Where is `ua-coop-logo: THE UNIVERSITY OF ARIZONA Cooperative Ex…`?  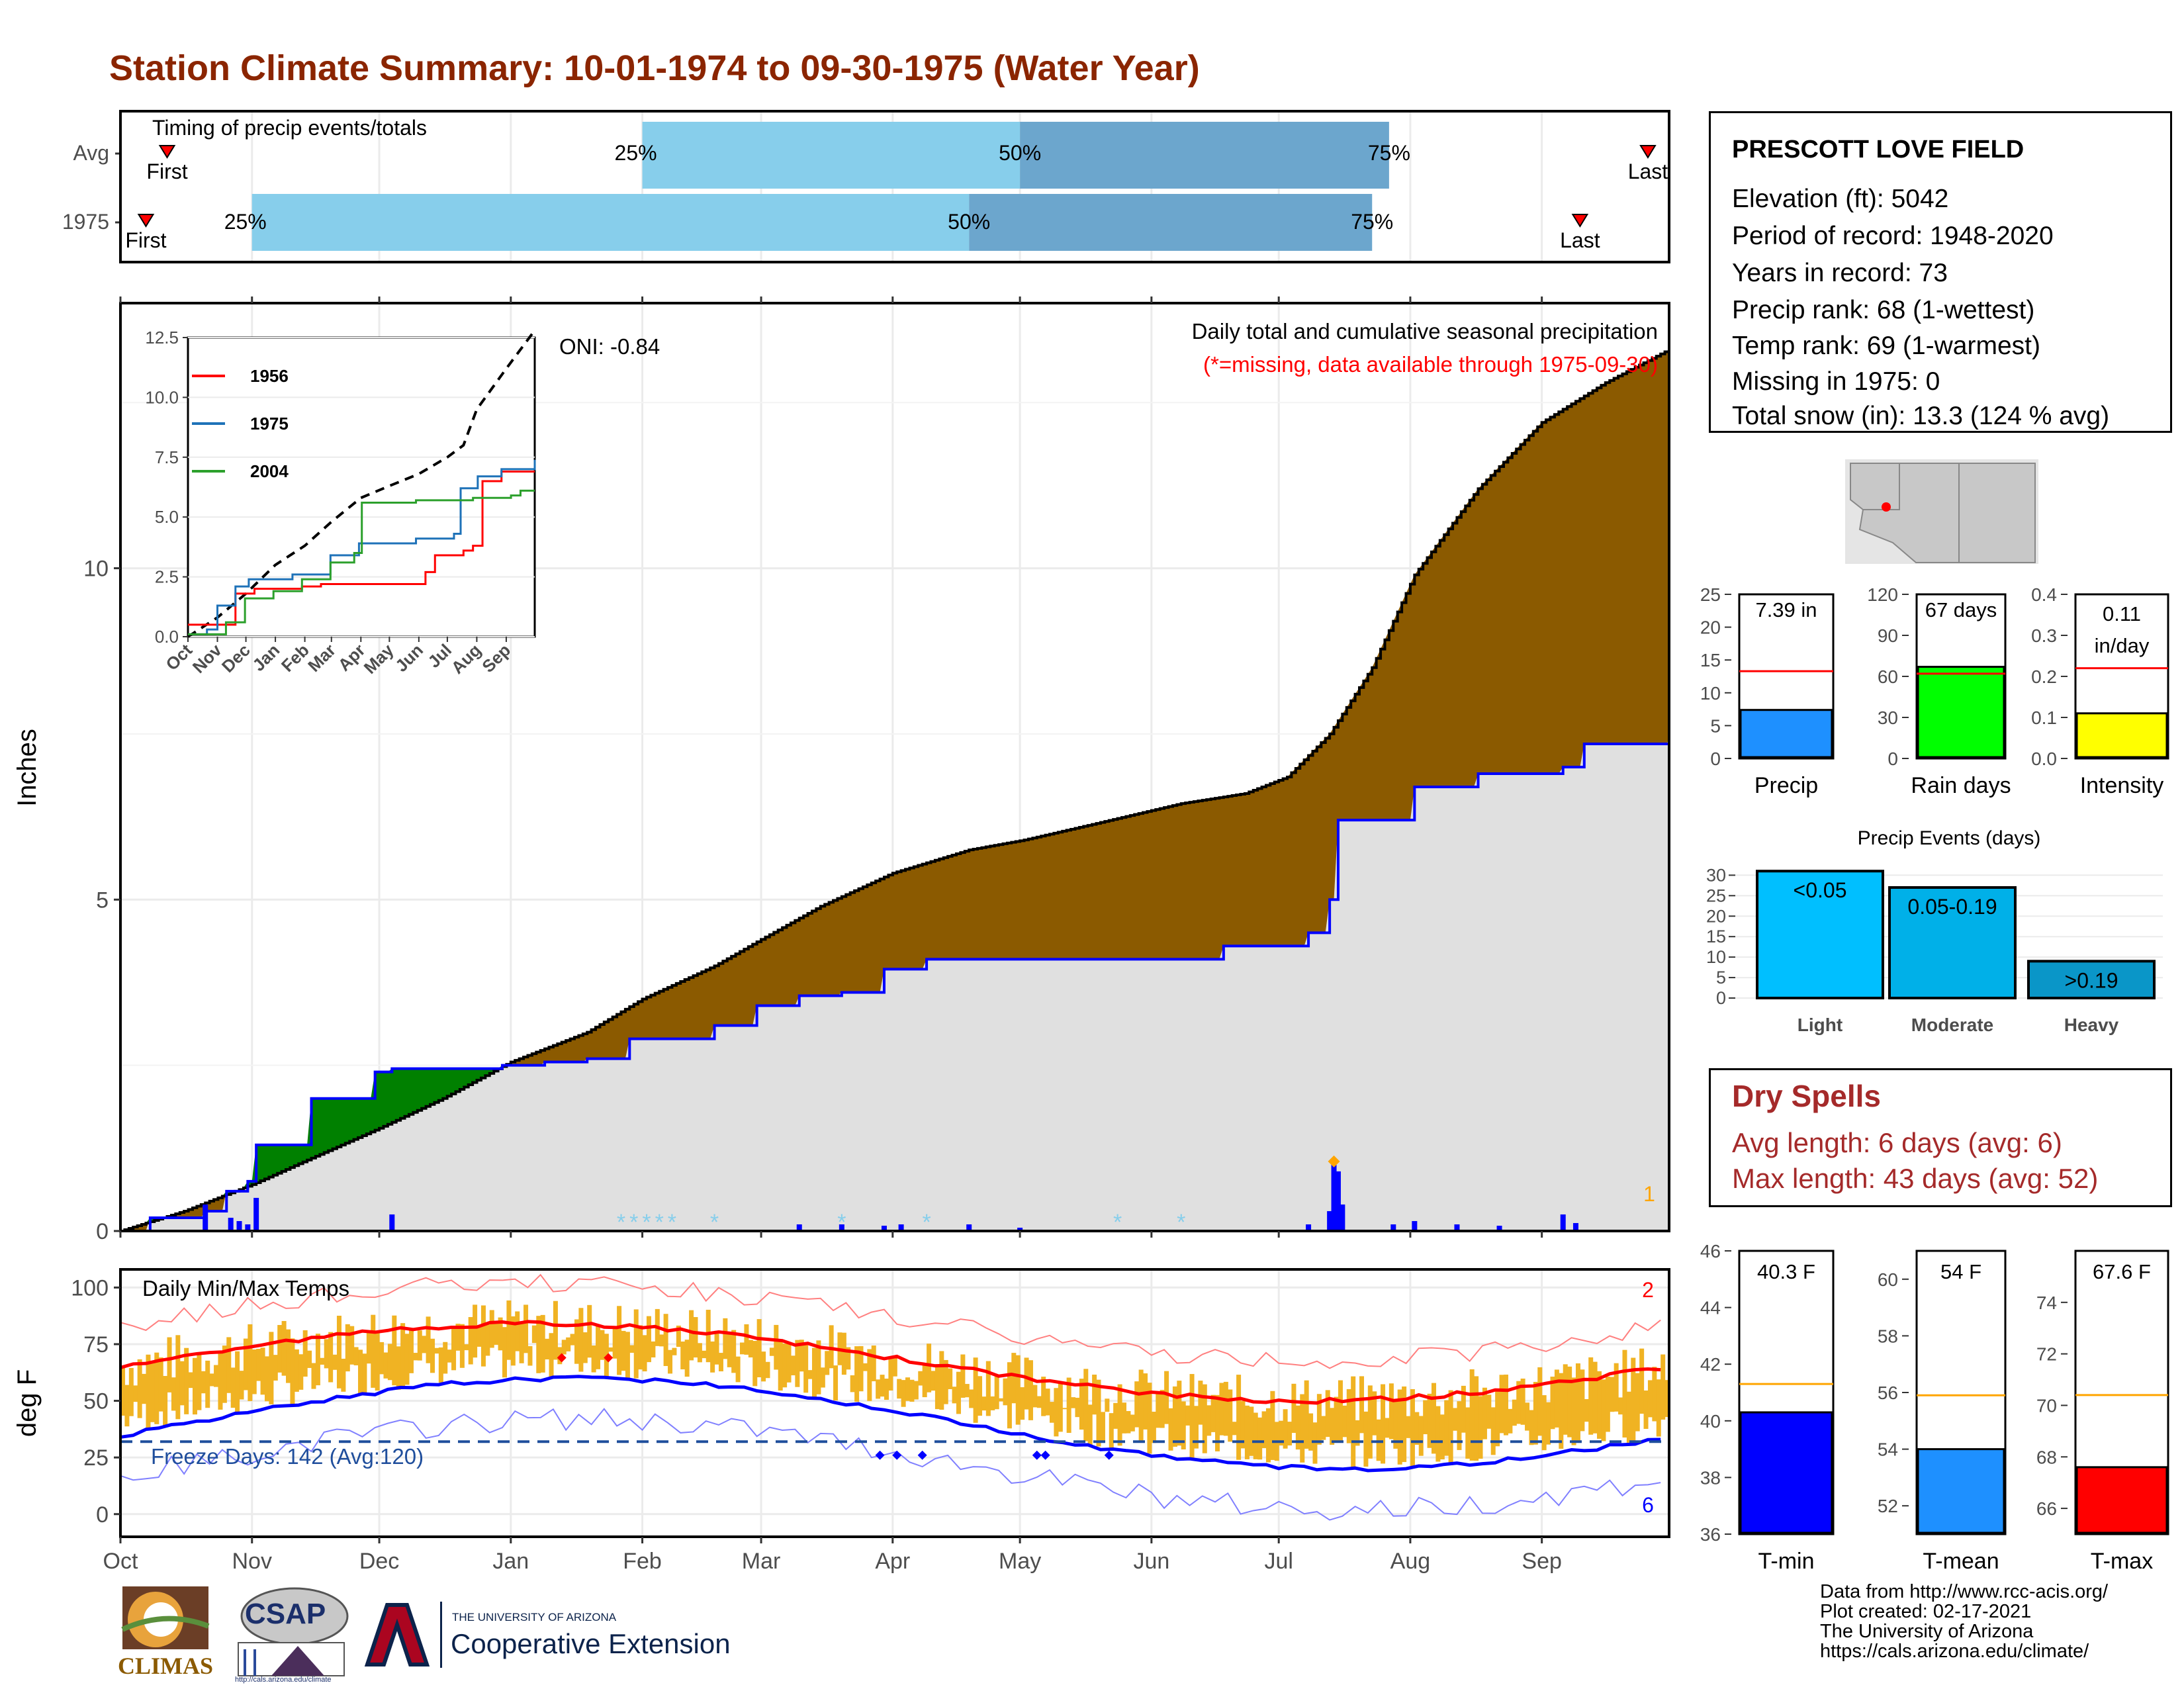 ua-coop-logo: THE UNIVERSITY OF ARIZONA Cooperative Ex… is located at coordinates (553, 1635).